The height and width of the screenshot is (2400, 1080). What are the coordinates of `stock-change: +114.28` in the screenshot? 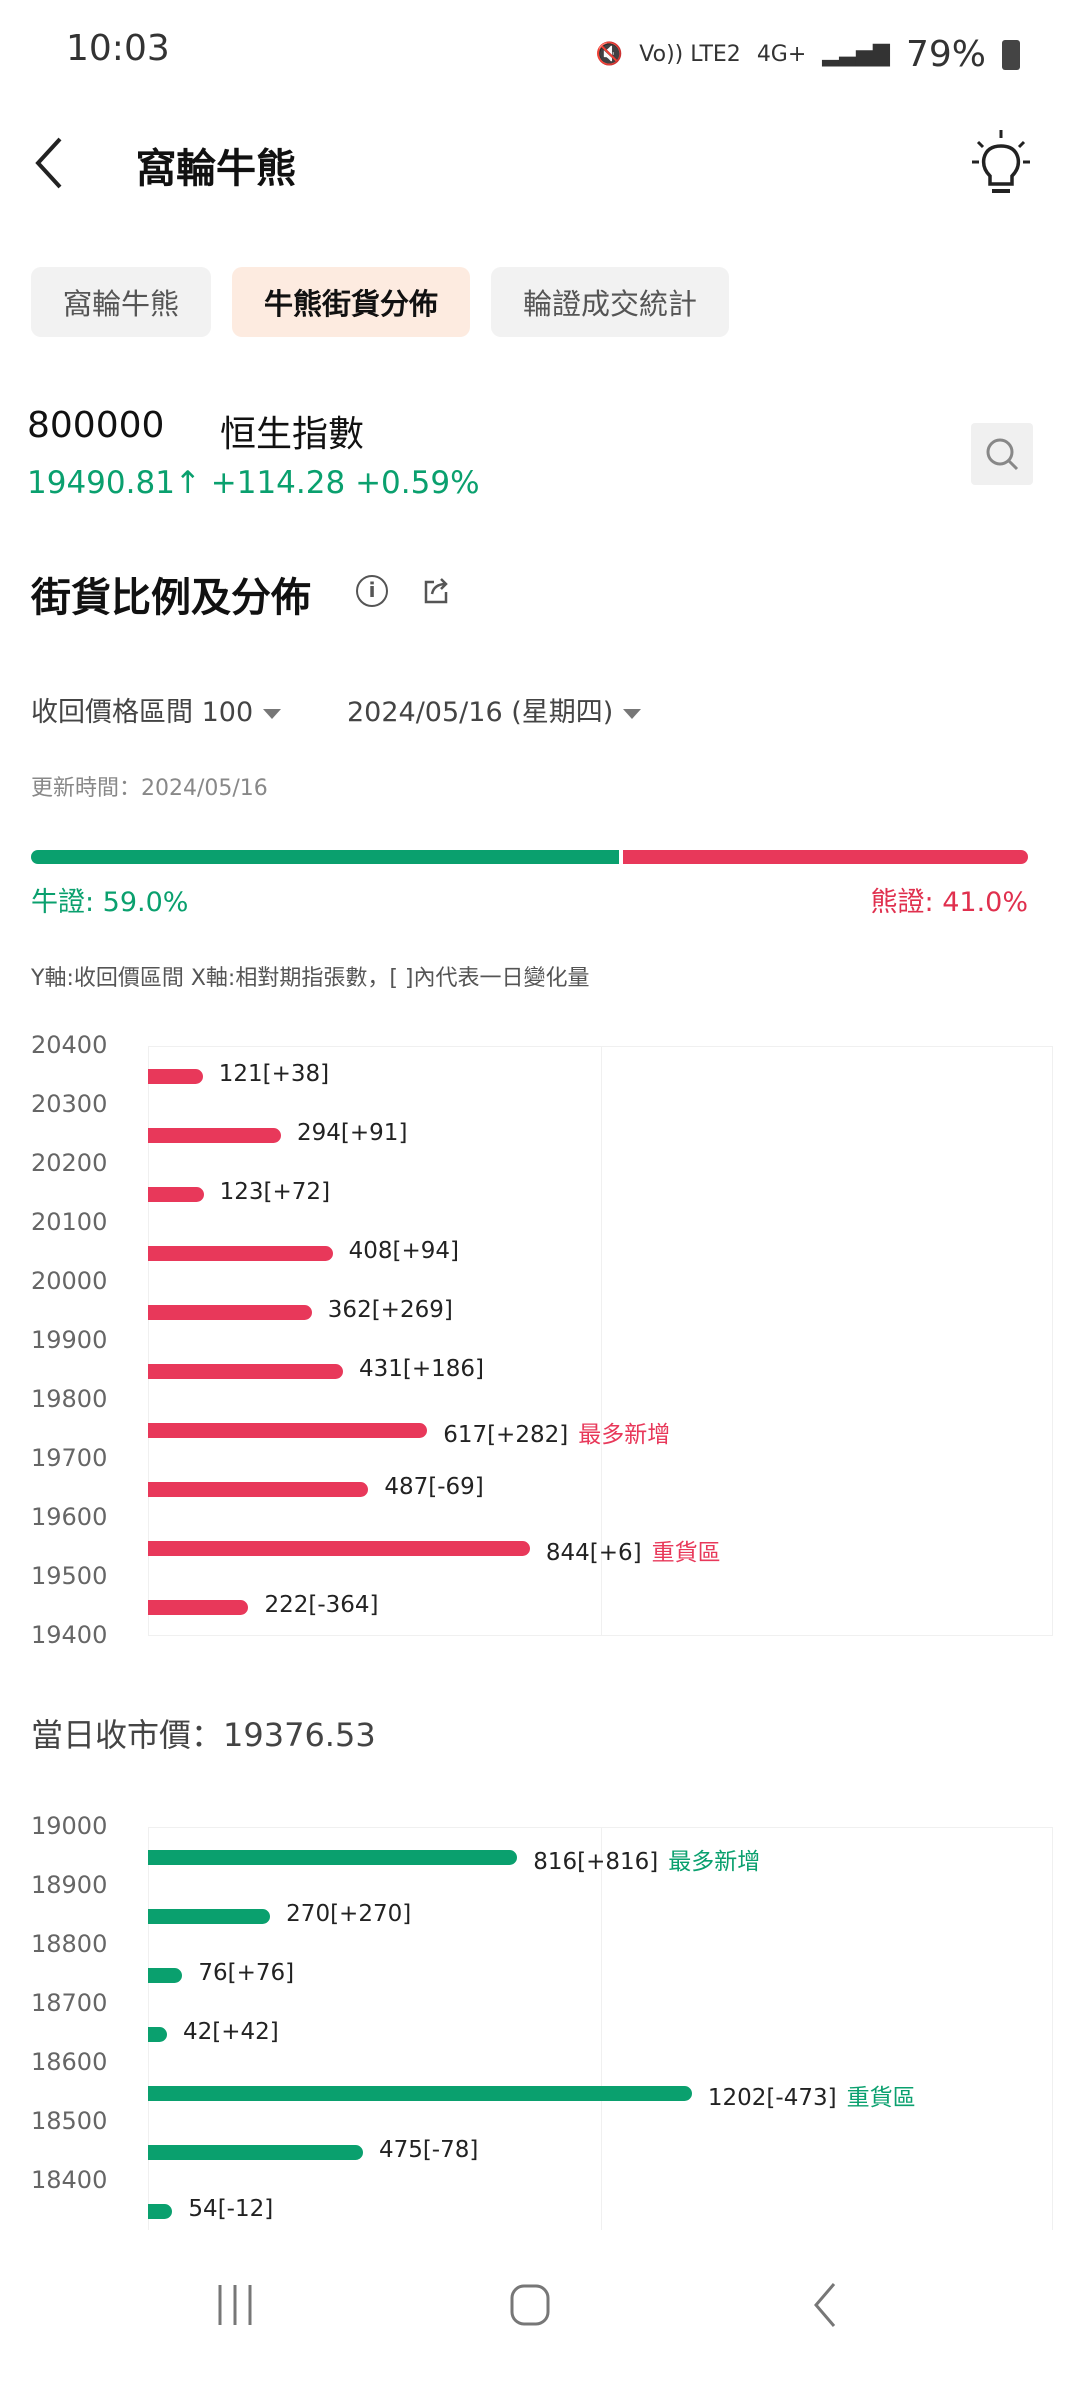 It's located at (278, 483).